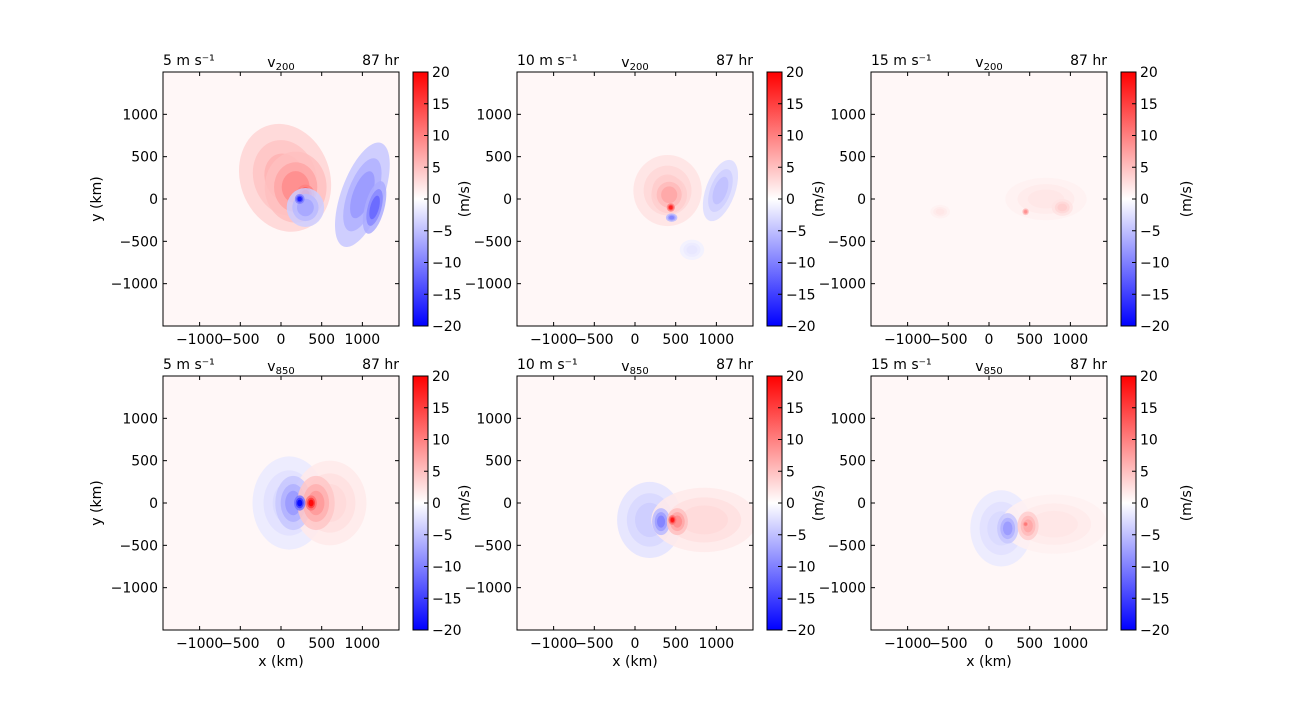  Describe the element at coordinates (547, 365) in the screenshot. I see `panel-title-left: 10 m s⁻¹` at that location.